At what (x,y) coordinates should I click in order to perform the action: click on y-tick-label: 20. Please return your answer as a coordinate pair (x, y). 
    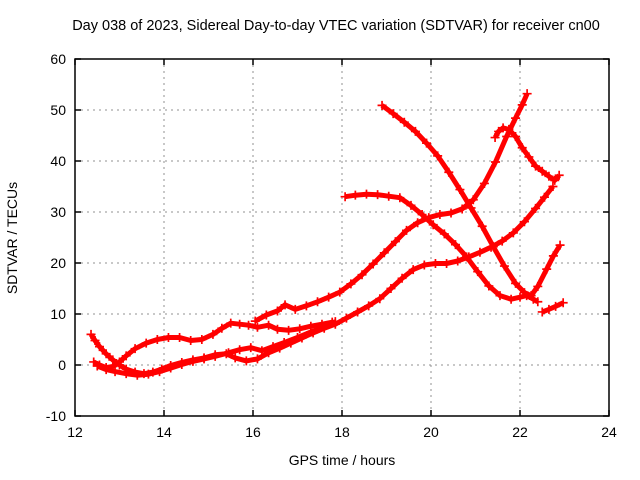
    Looking at the image, I should click on (58, 263).